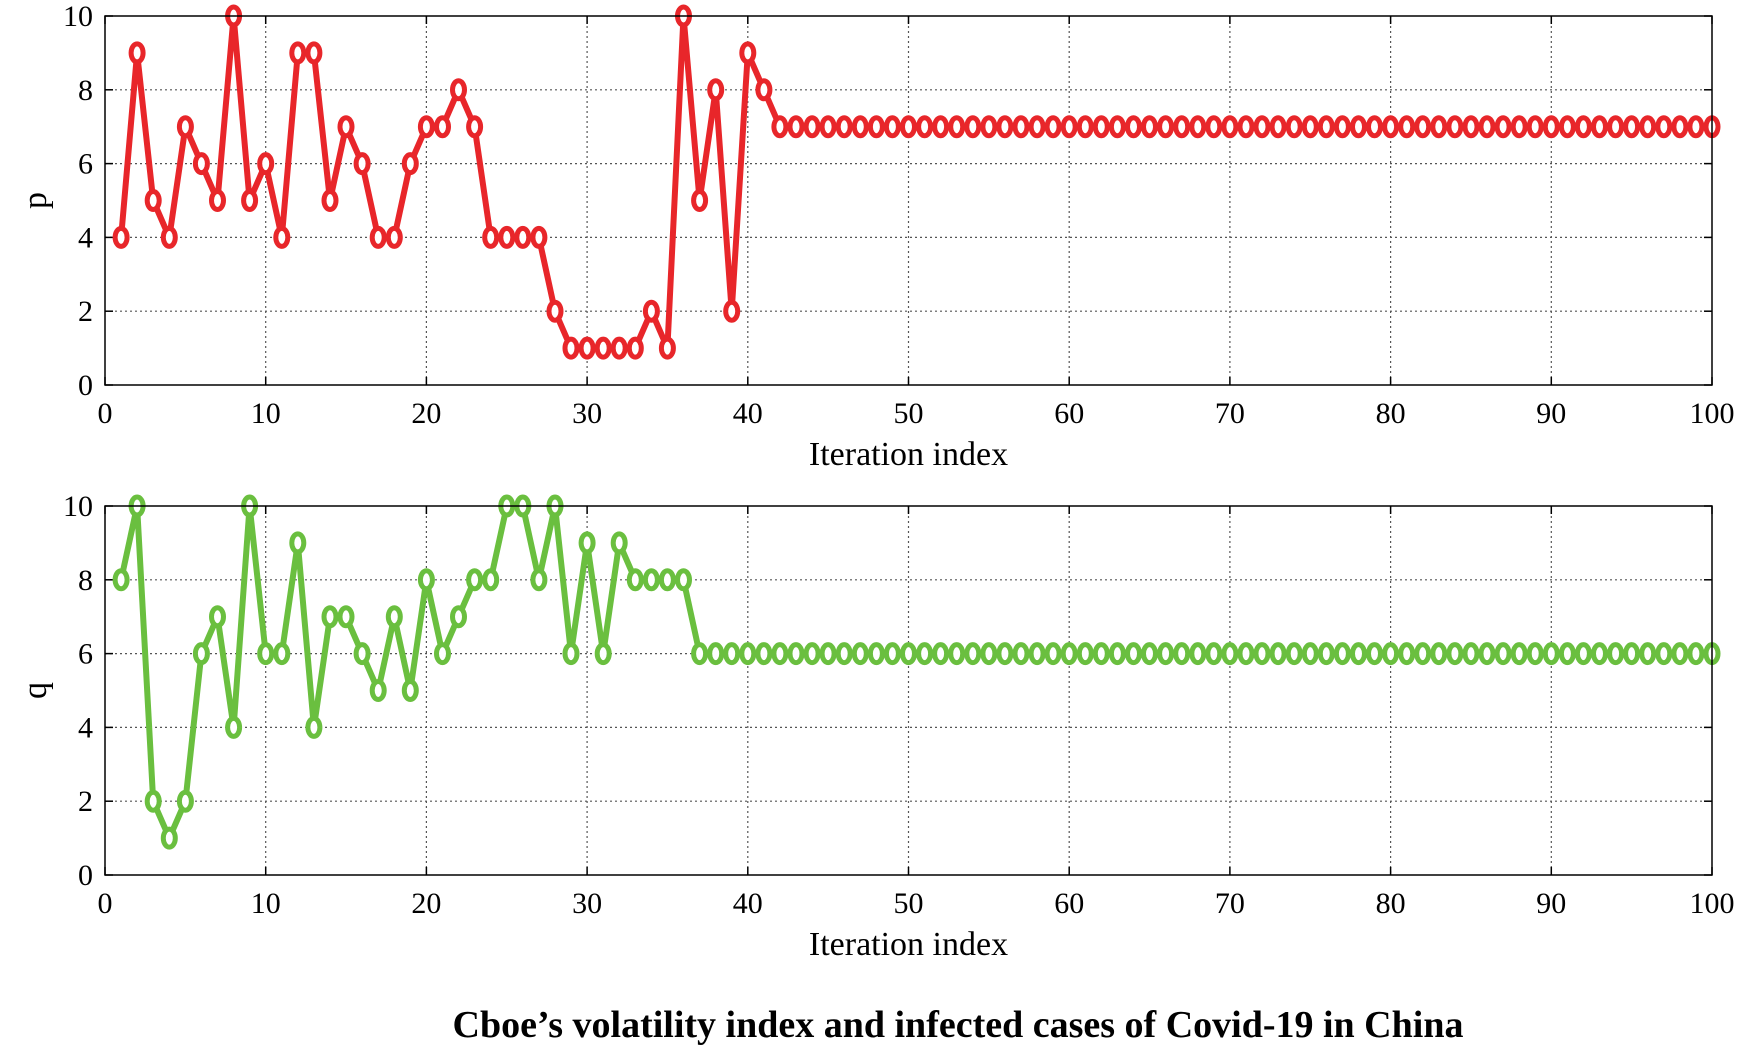 This screenshot has height=1050, width=1750. Describe the element at coordinates (266, 413) in the screenshot. I see `x-tick-label: 10` at that location.